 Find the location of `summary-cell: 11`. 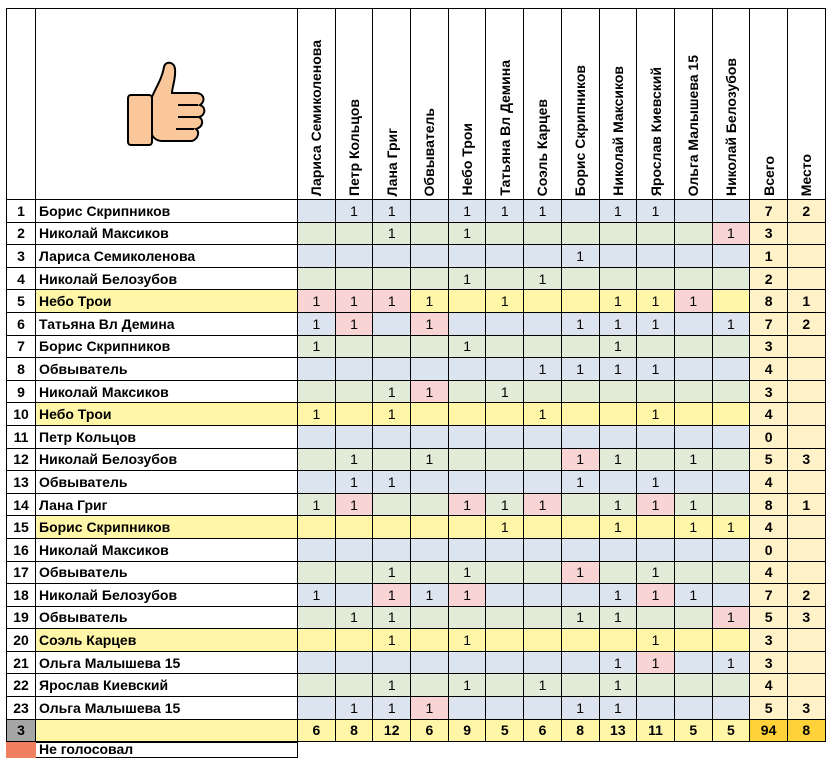

summary-cell: 11 is located at coordinates (655, 730).